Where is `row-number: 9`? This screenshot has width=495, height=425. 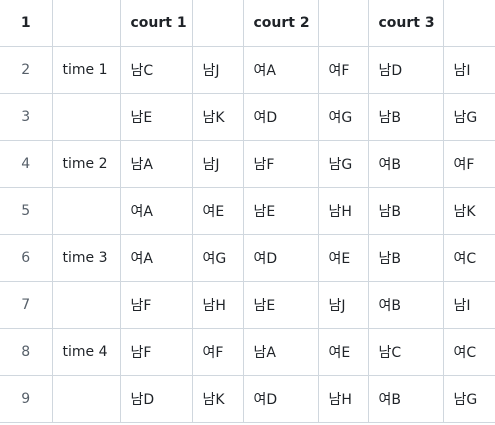
row-number: 9 is located at coordinates (26, 399).